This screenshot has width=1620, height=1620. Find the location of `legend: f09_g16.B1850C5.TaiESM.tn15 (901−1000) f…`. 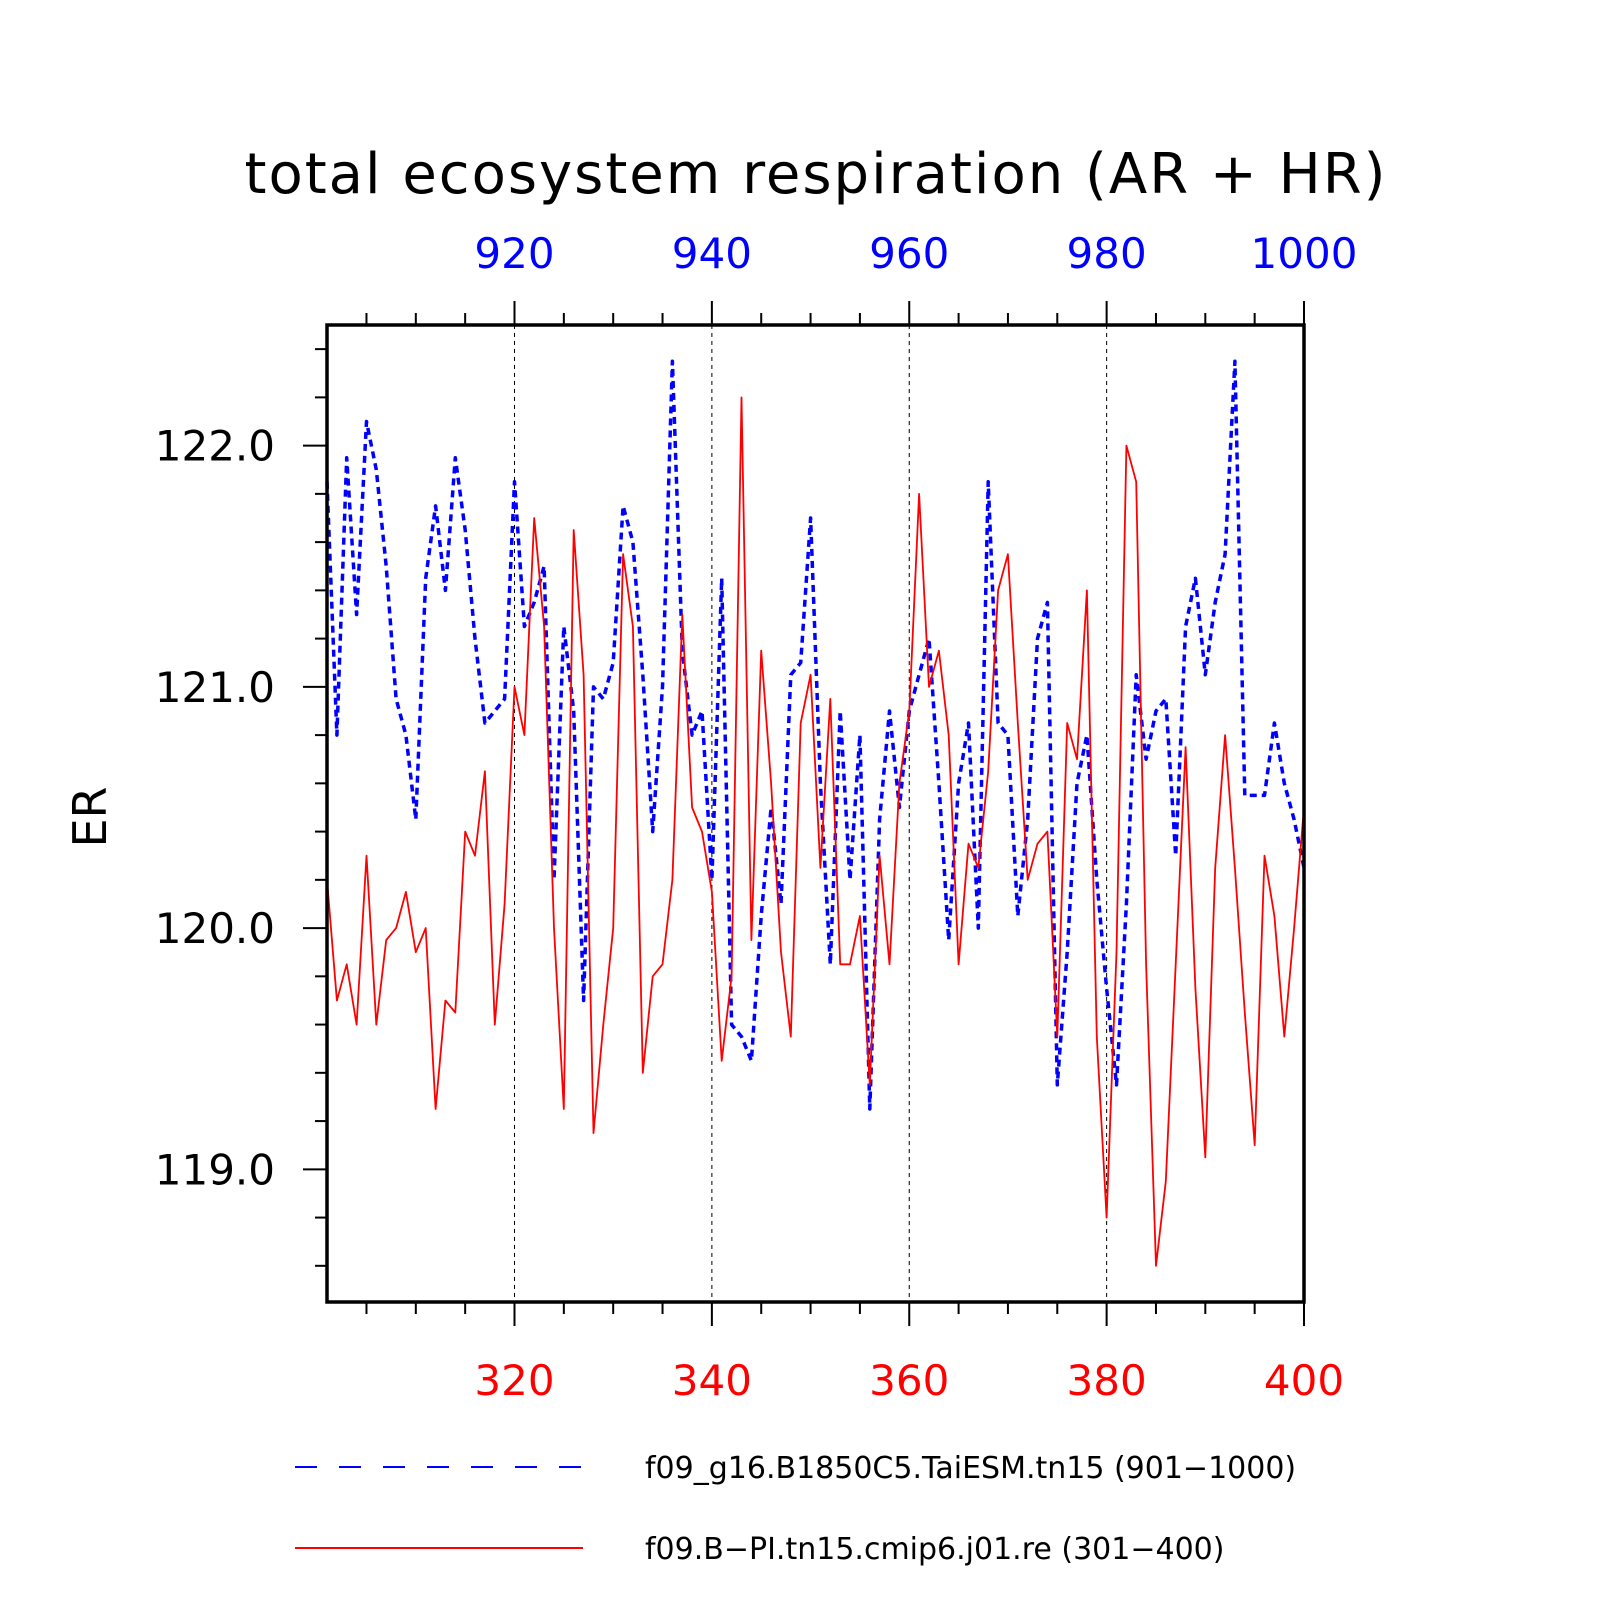

legend: f09_g16.B1850C5.TaiESM.tn15 (901−1000) f… is located at coordinates (795, 1509).